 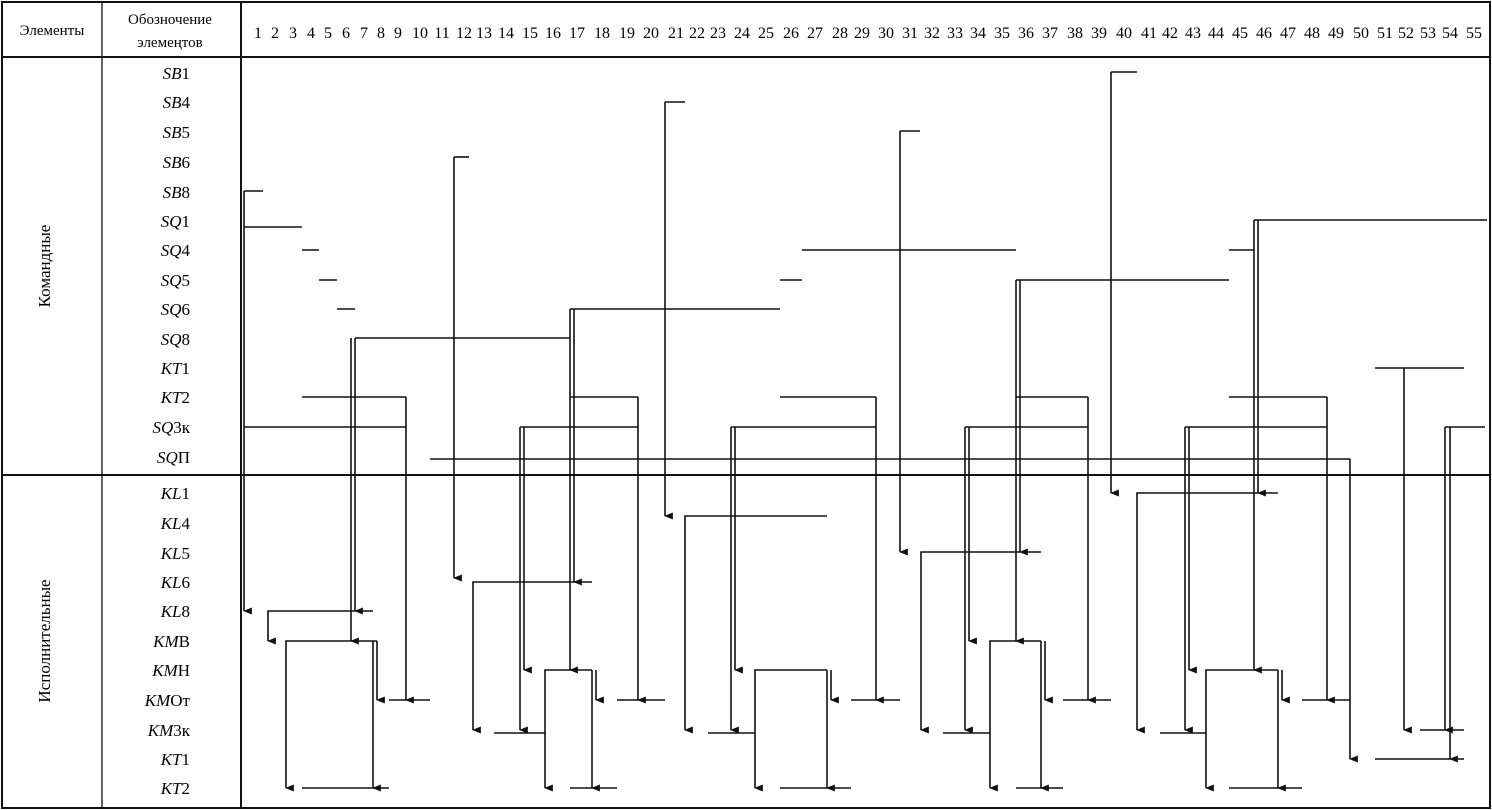 What do you see at coordinates (52, 31) in the screenshot?
I see `header-elements: Элементы` at bounding box center [52, 31].